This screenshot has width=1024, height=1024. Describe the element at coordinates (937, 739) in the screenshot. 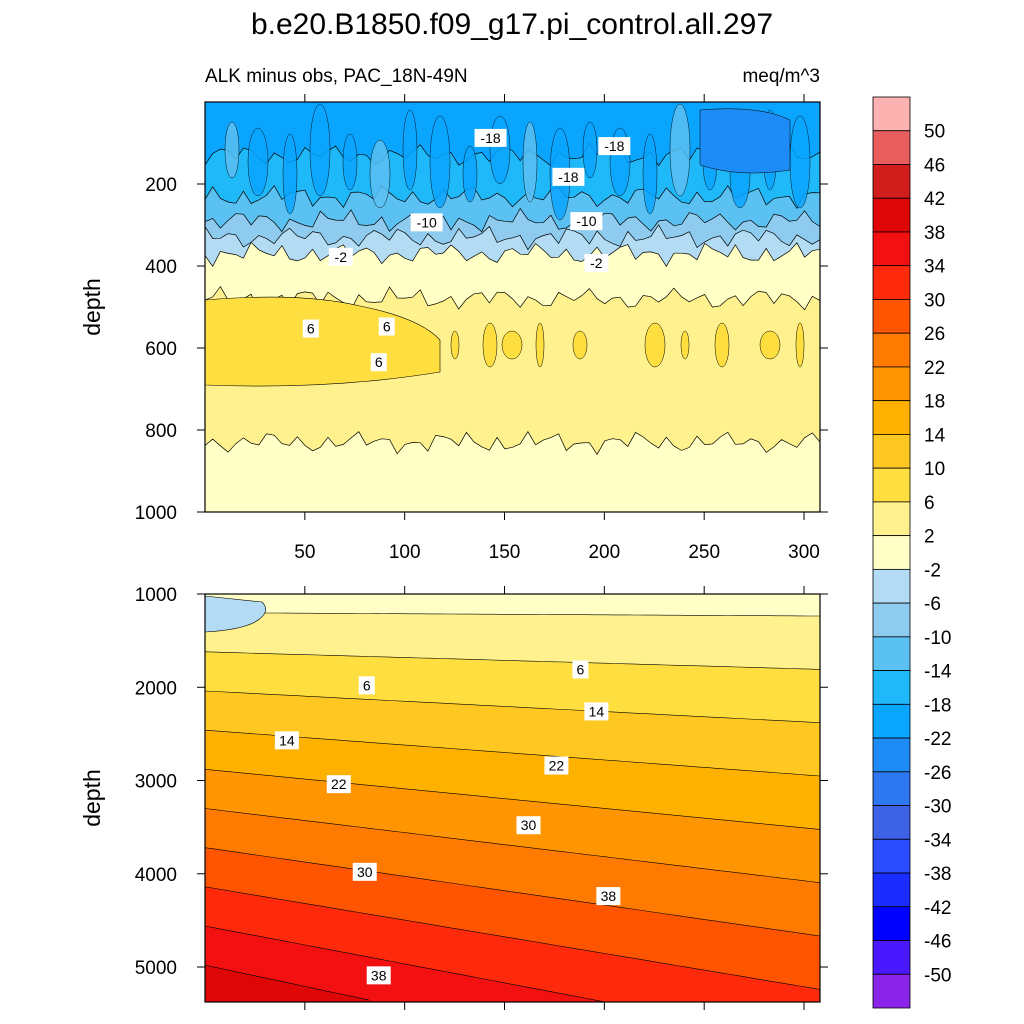

I see `colorbar-label: -22` at that location.